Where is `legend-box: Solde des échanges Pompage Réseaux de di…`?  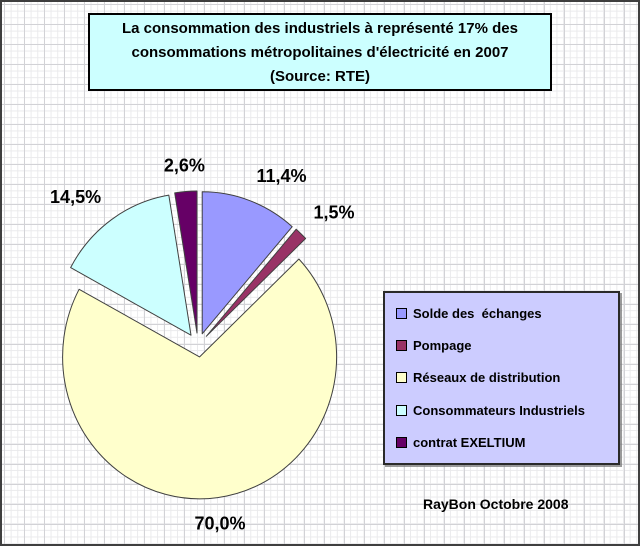
legend-box: Solde des échanges Pompage Réseaux de di… is located at coordinates (501, 378).